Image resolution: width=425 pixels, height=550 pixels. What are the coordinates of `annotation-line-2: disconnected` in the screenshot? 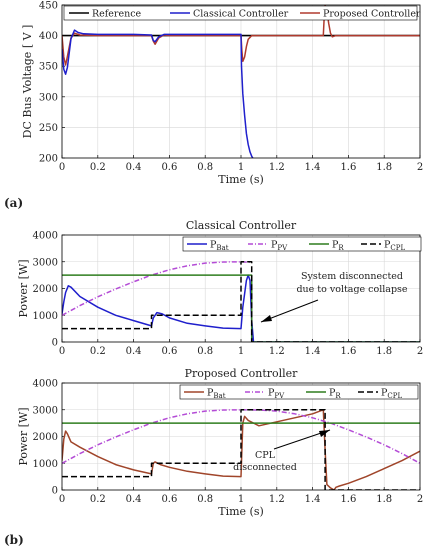 It's located at (265, 467).